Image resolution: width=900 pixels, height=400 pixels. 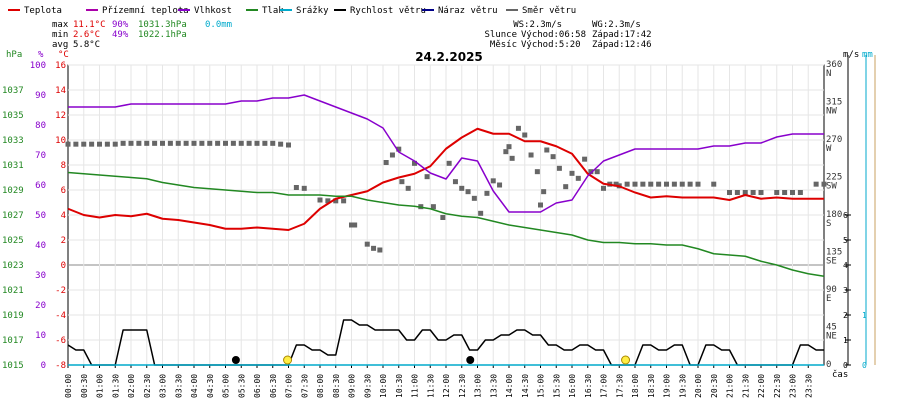 What do you see at coordinates (210, 386) in the screenshot?
I see `tick-label-time: 04:30` at bounding box center [210, 386].